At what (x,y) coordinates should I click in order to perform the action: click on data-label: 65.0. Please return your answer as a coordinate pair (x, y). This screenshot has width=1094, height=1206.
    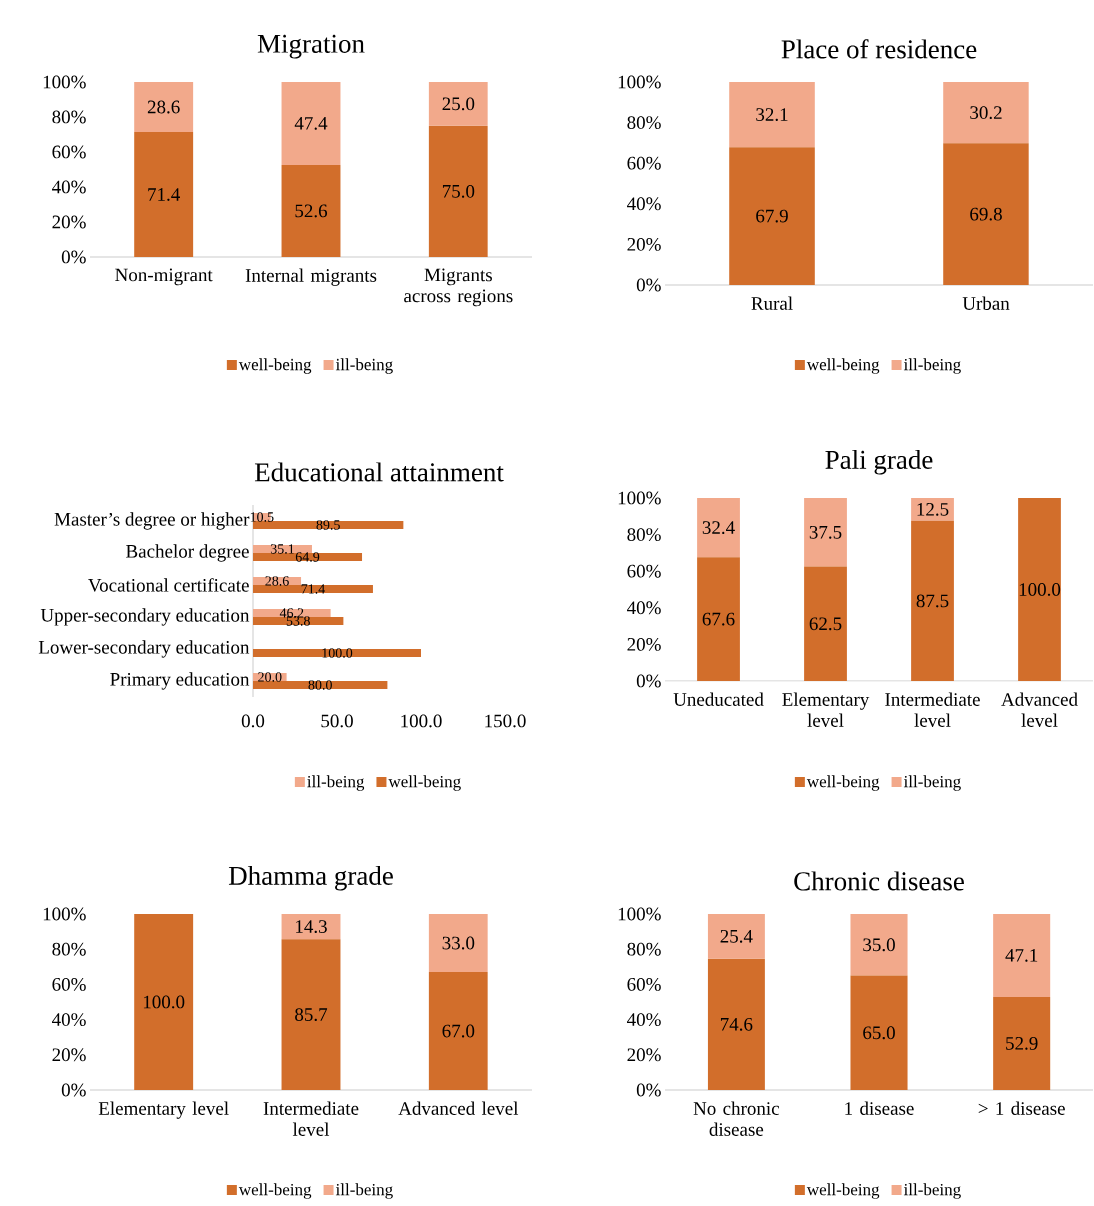
    Looking at the image, I should click on (879, 1033).